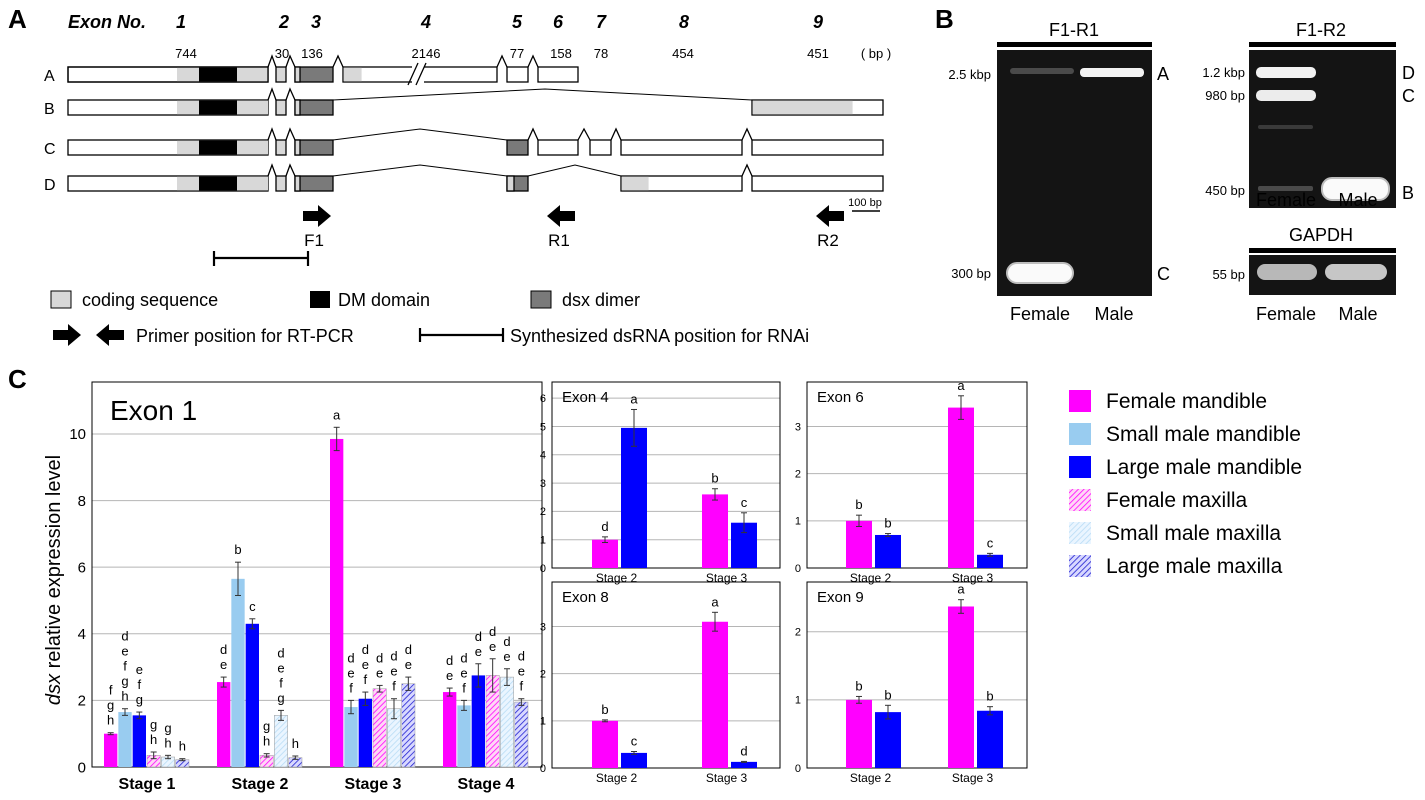 The height and width of the screenshot is (800, 1425). What do you see at coordinates (840, 597) in the screenshot?
I see `chart-title: Exon 9` at bounding box center [840, 597].